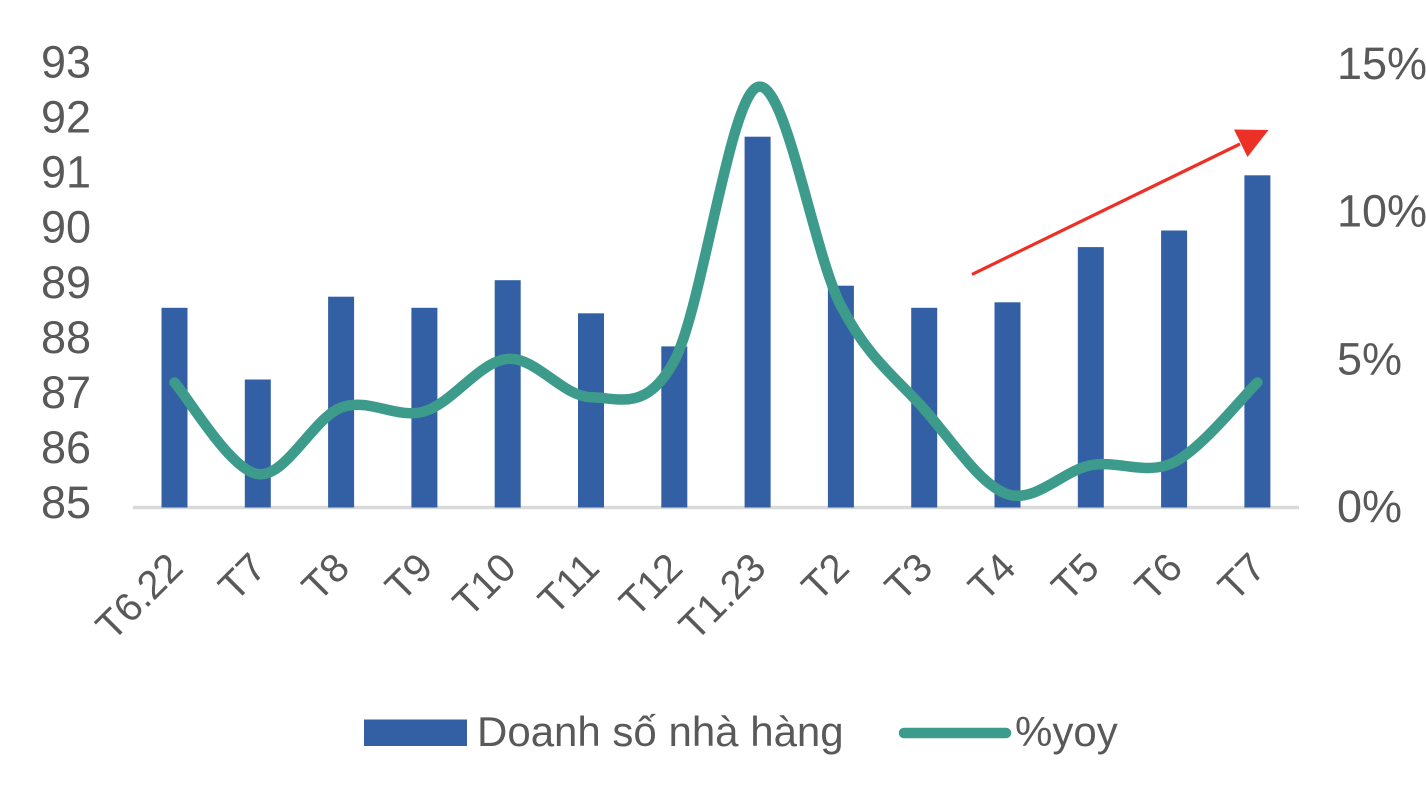  Describe the element at coordinates (1369, 506) in the screenshot. I see `svg-text: 0%` at that location.